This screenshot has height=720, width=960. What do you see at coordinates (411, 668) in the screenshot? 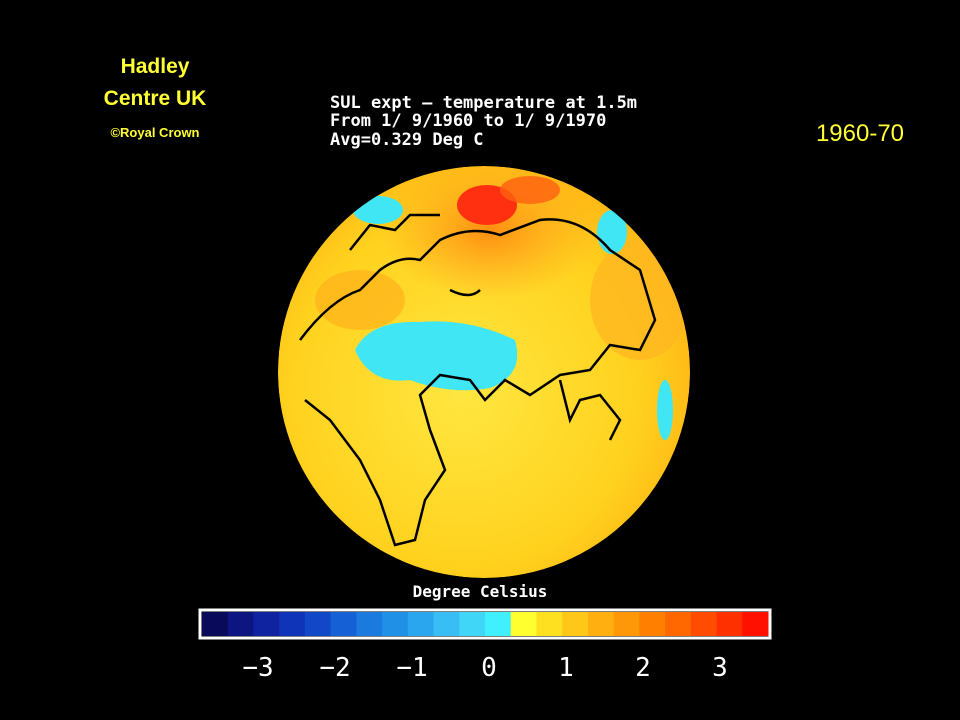
I see `colorbar-tick-label: −1` at bounding box center [411, 668].